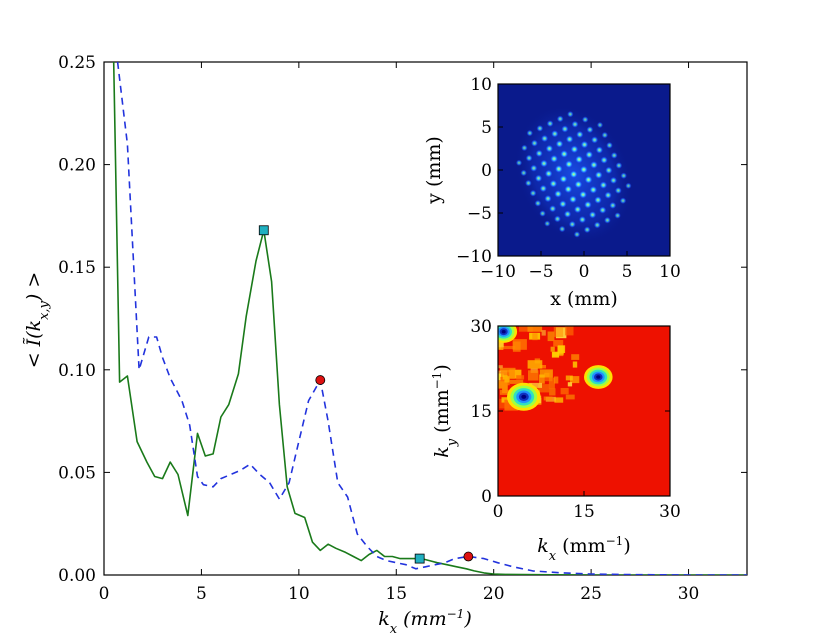 The width and height of the screenshot is (830, 640). What do you see at coordinates (584, 299) in the screenshot?
I see `beam-profile-x-title: x (mm)` at bounding box center [584, 299].